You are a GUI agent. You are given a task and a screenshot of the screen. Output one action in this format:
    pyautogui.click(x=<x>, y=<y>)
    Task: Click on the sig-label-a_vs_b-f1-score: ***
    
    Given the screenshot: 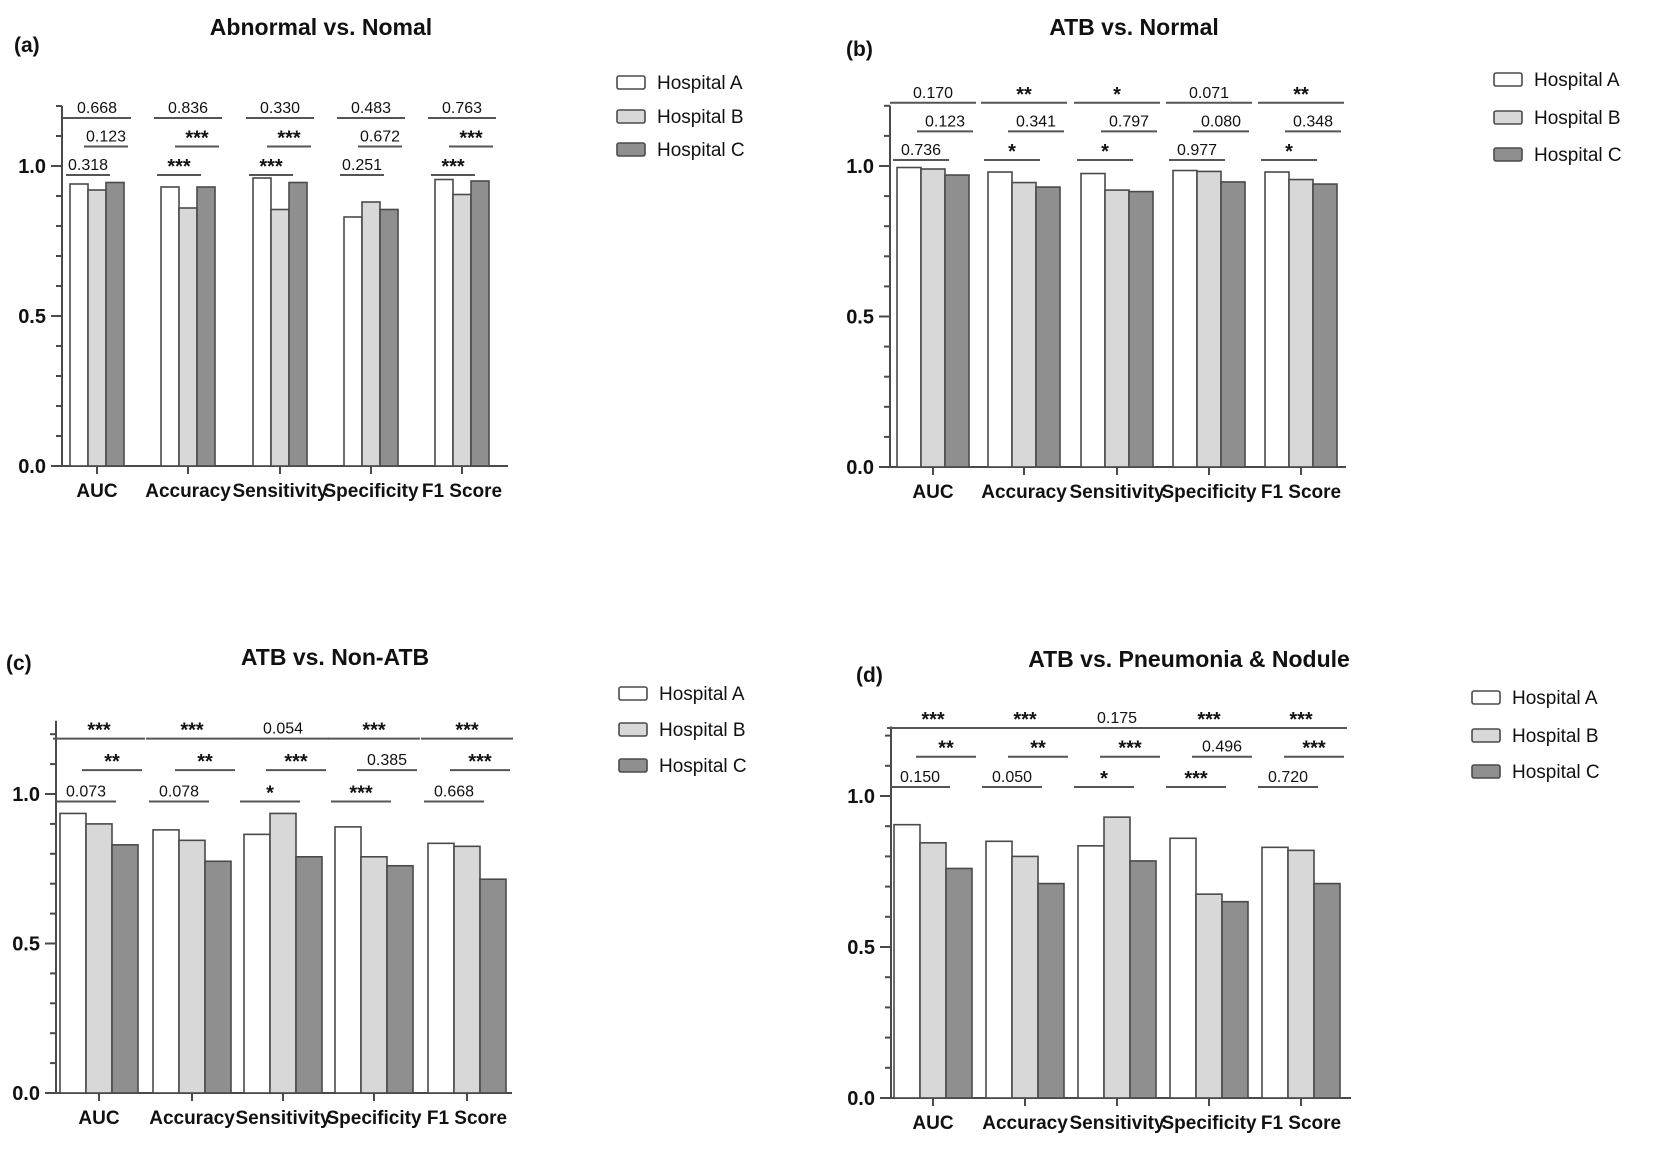 What is the action you would take?
    pyautogui.click(x=453, y=167)
    